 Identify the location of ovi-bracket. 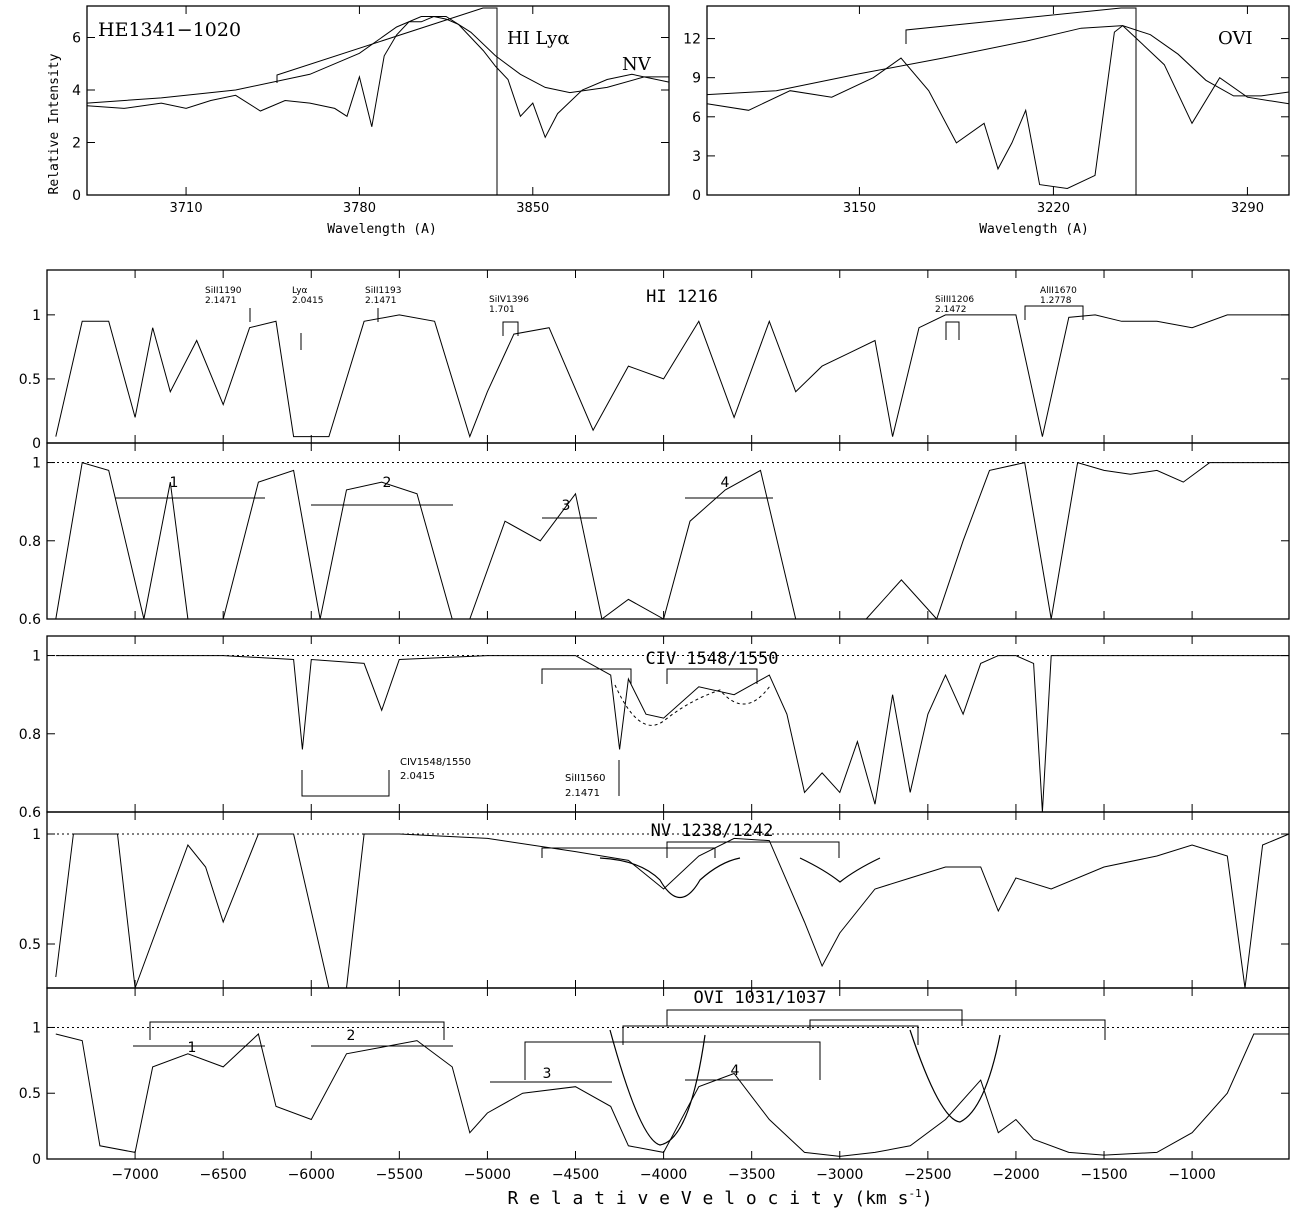
(1021, 101).